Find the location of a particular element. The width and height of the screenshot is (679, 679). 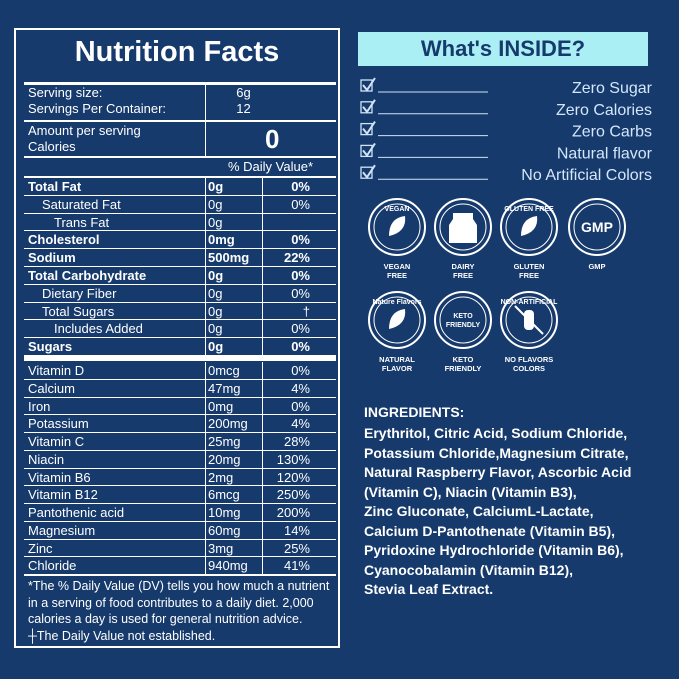

servings-label: Servings Per Container: is located at coordinates (97, 108).